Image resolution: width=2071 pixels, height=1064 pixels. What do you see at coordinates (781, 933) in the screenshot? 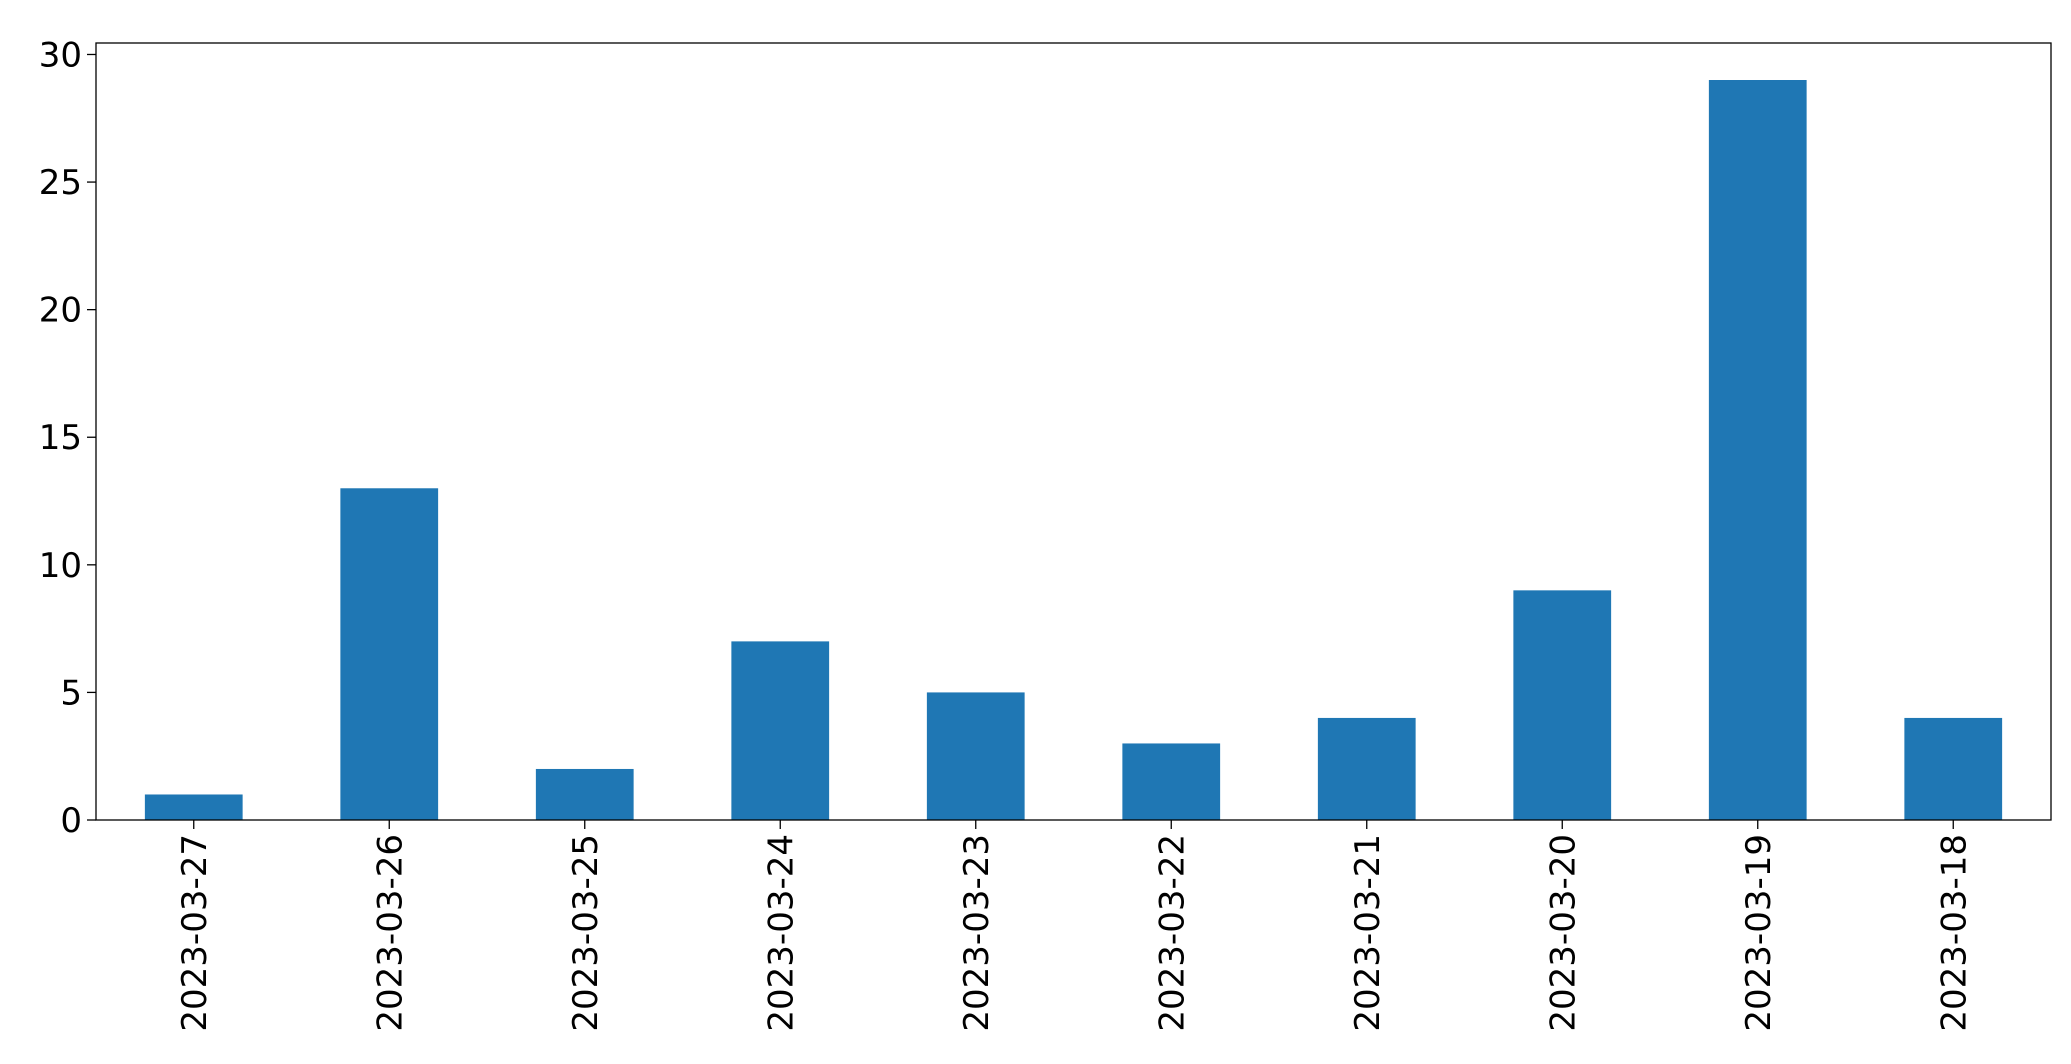
I see `x-tick-label: 2023-03-24` at bounding box center [781, 933].